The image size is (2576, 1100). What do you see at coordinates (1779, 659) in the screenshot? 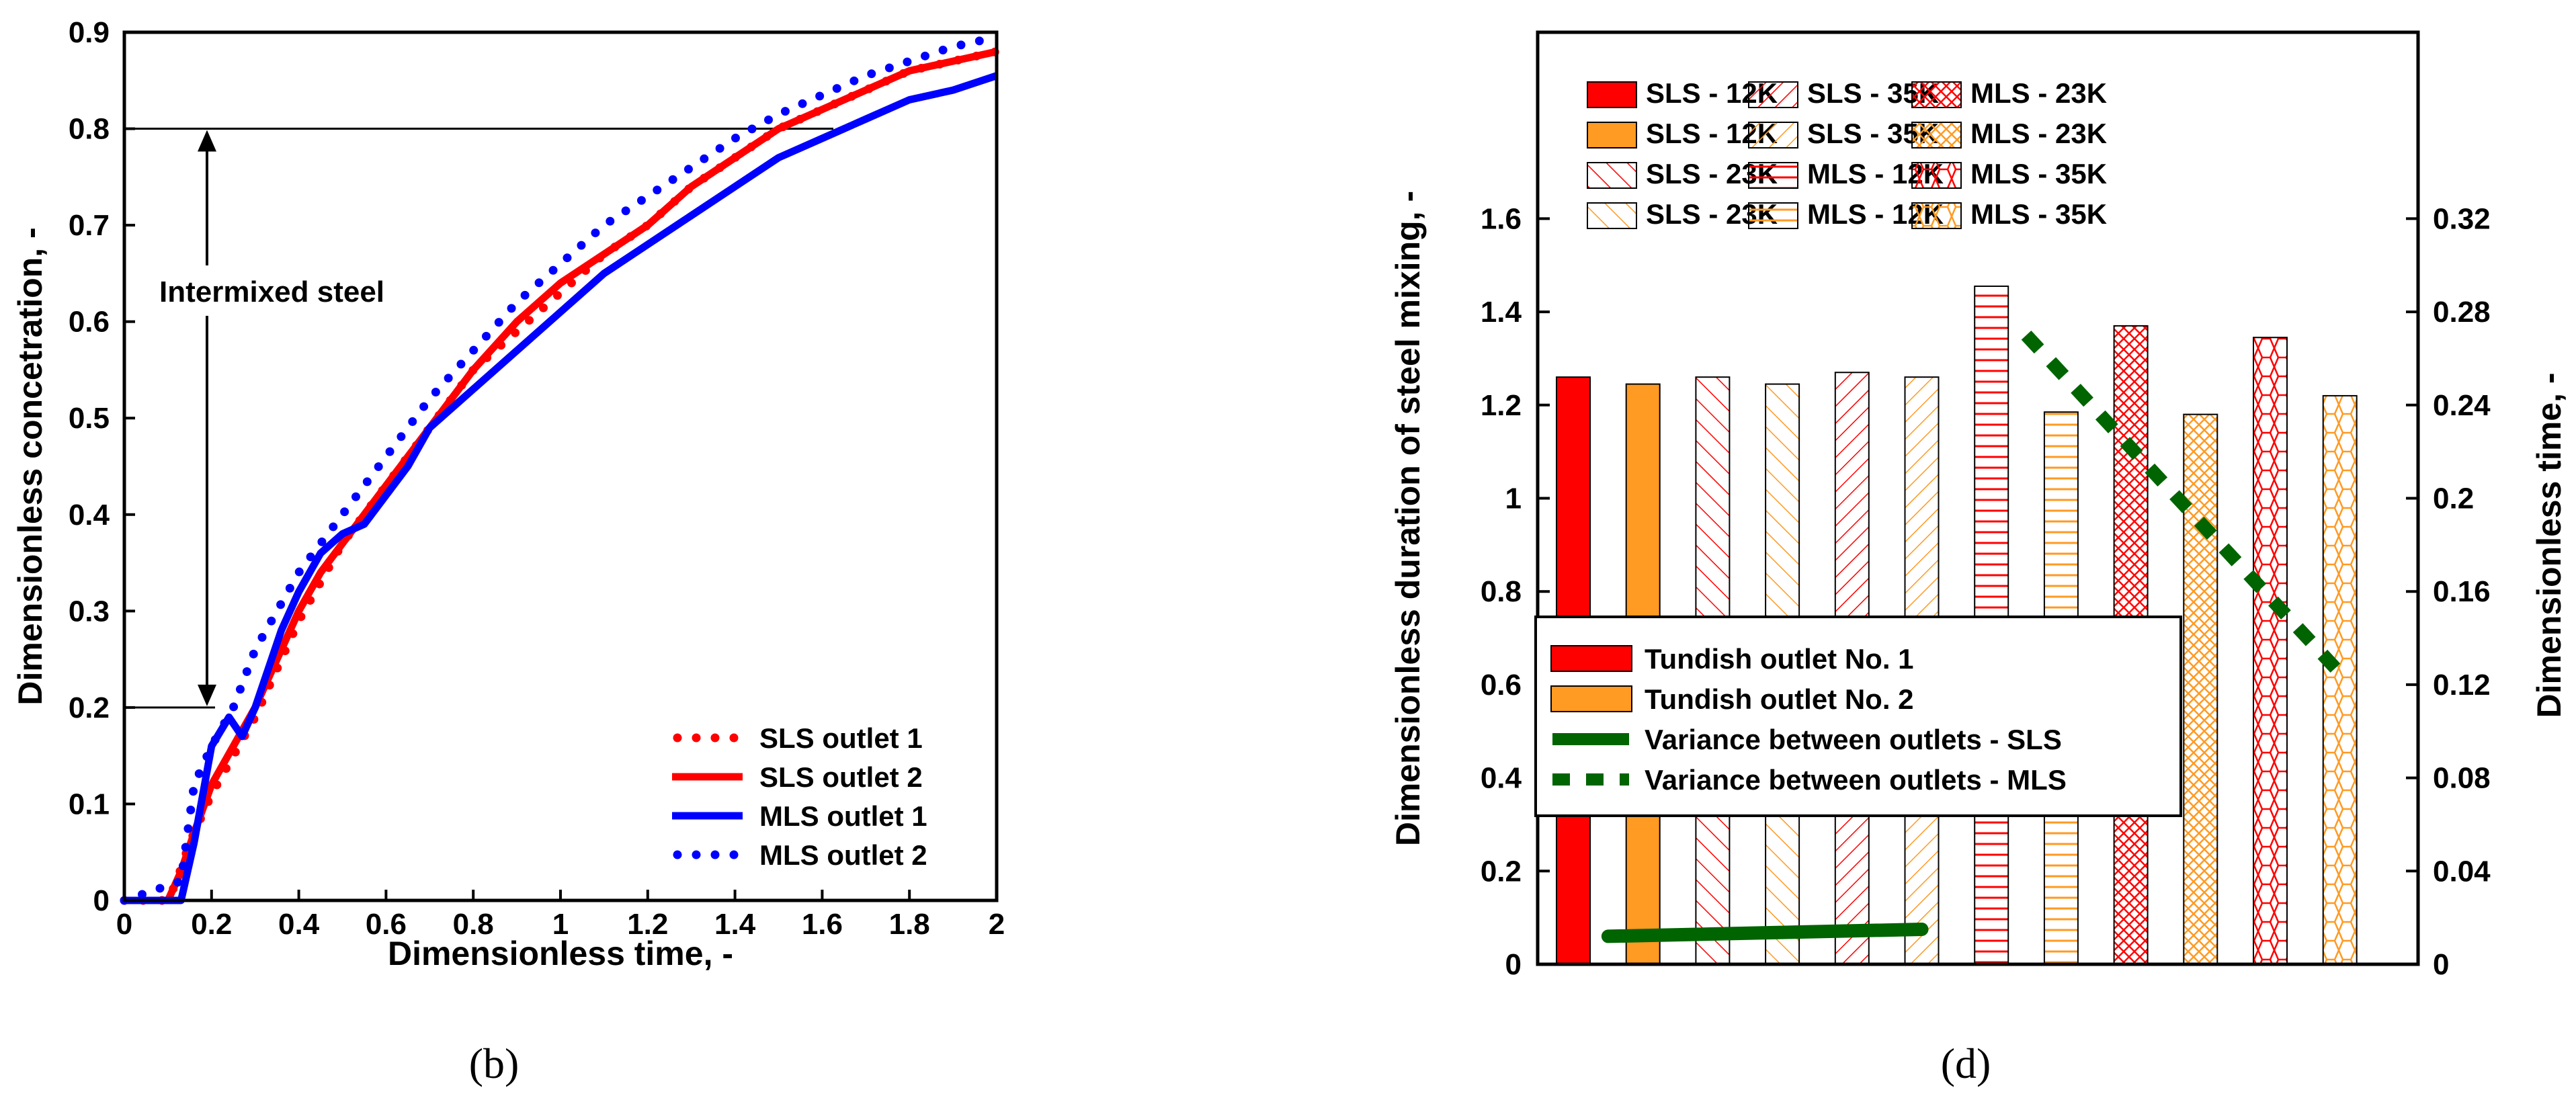
I see `legend-label: Tundish outlet No. 1` at bounding box center [1779, 659].